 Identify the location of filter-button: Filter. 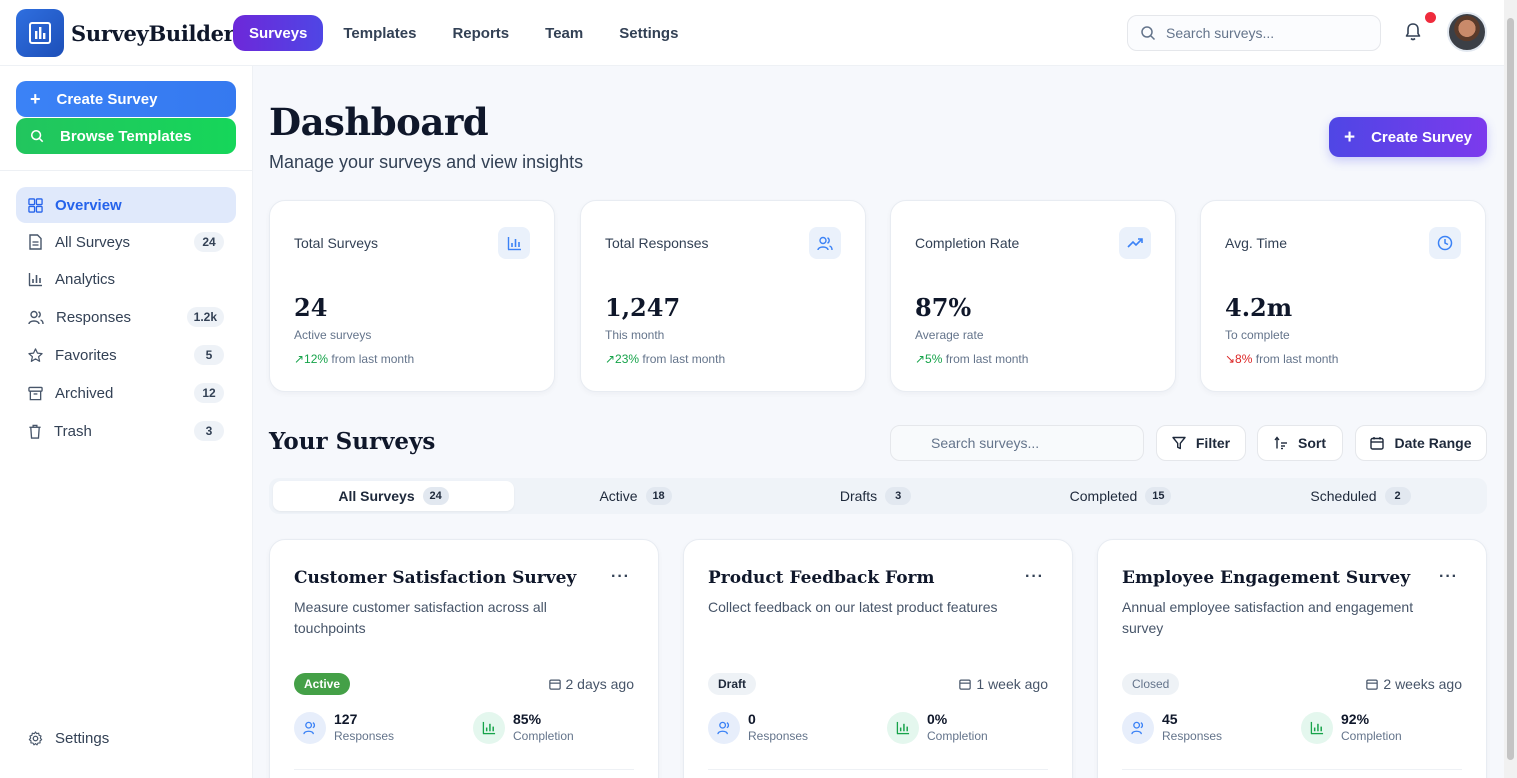
(1201, 443).